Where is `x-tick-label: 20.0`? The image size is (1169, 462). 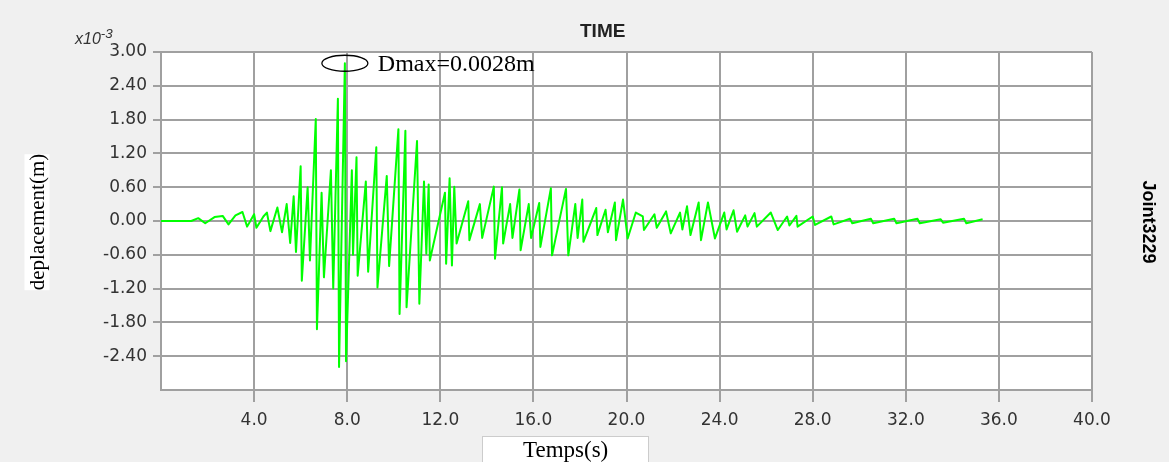 x-tick-label: 20.0 is located at coordinates (626, 418).